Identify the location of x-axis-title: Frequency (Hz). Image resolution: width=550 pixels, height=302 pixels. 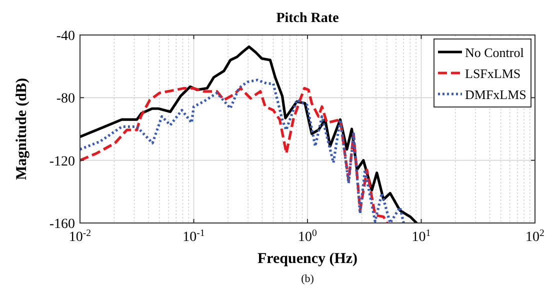
(307, 259).